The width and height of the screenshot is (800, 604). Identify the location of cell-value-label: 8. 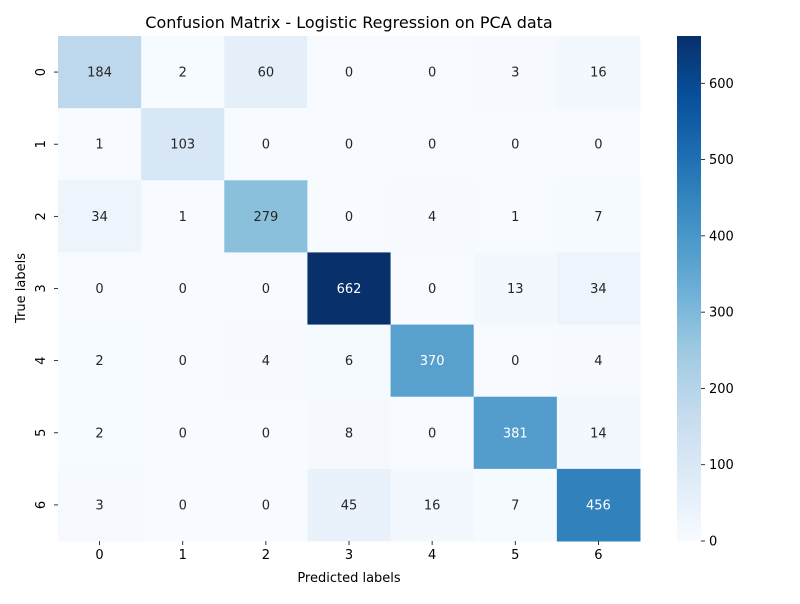
(349, 433).